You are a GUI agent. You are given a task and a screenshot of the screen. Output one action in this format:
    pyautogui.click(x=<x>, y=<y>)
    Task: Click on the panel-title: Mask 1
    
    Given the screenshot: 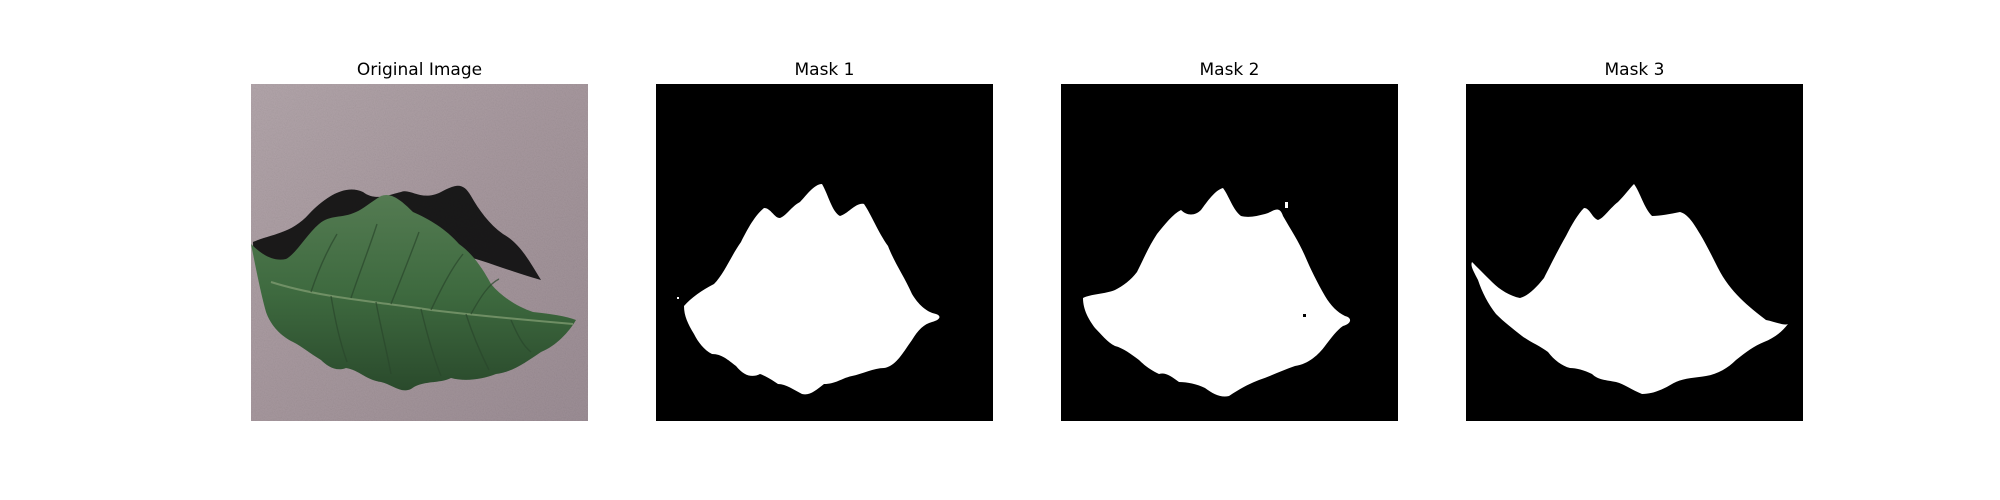 What is the action you would take?
    pyautogui.click(x=824, y=70)
    